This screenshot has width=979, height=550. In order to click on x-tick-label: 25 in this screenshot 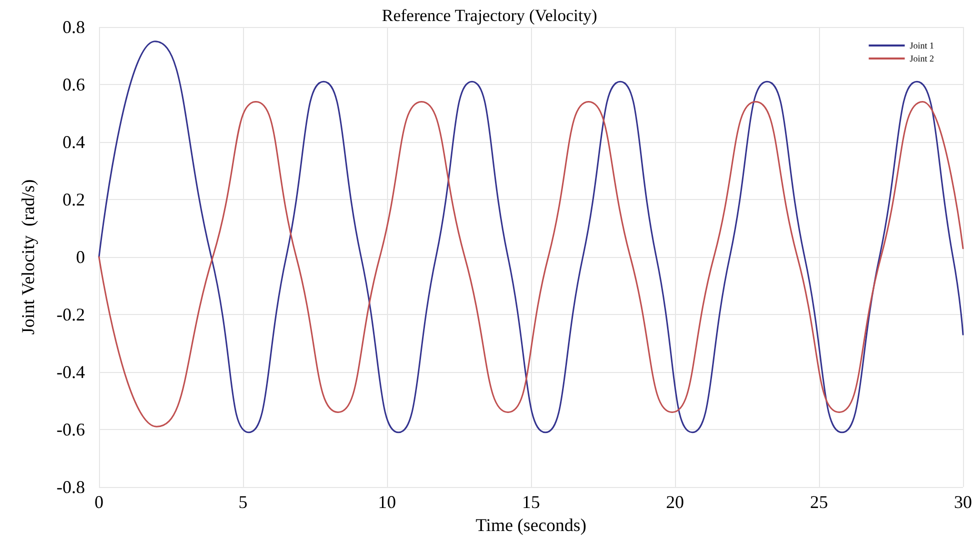, I will do `click(819, 502)`.